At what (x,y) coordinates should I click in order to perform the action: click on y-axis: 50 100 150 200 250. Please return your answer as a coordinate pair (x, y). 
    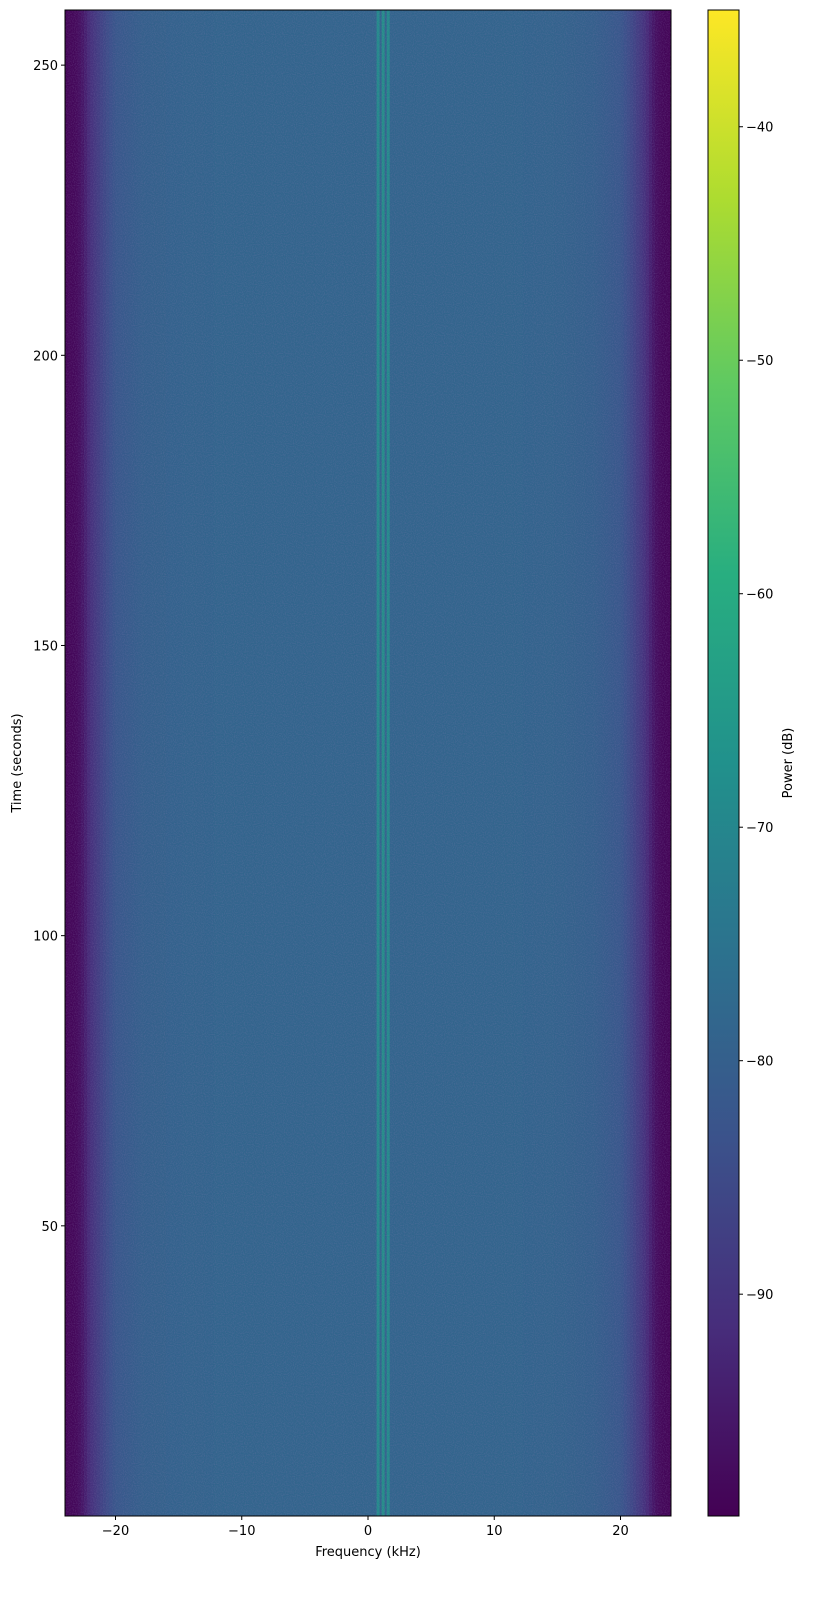
    Looking at the image, I should click on (49, 647).